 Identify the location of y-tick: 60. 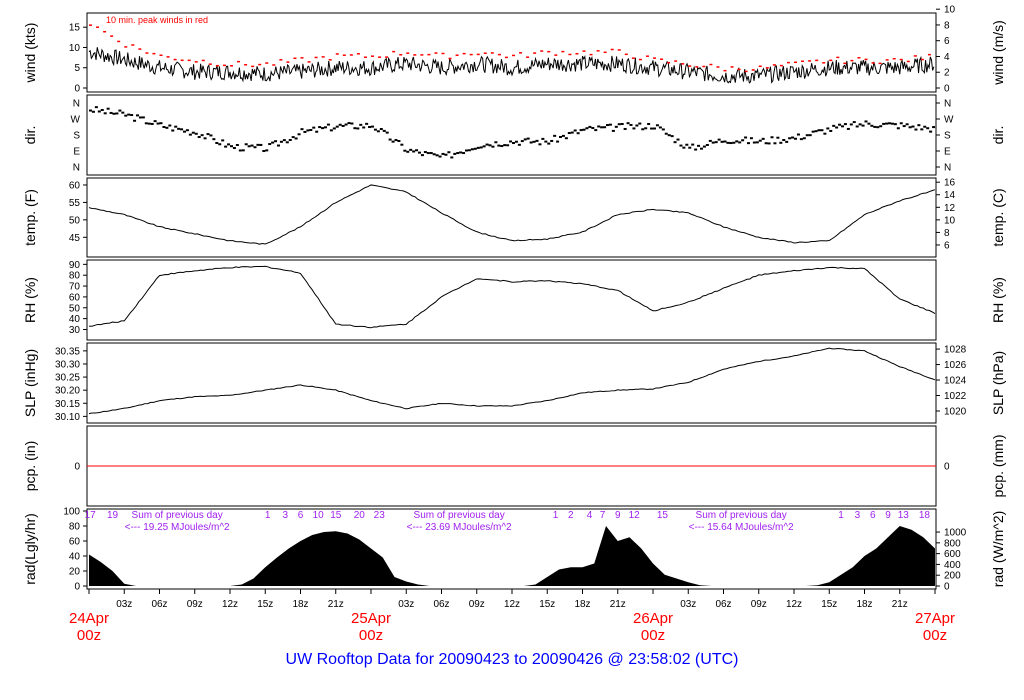
(75, 297).